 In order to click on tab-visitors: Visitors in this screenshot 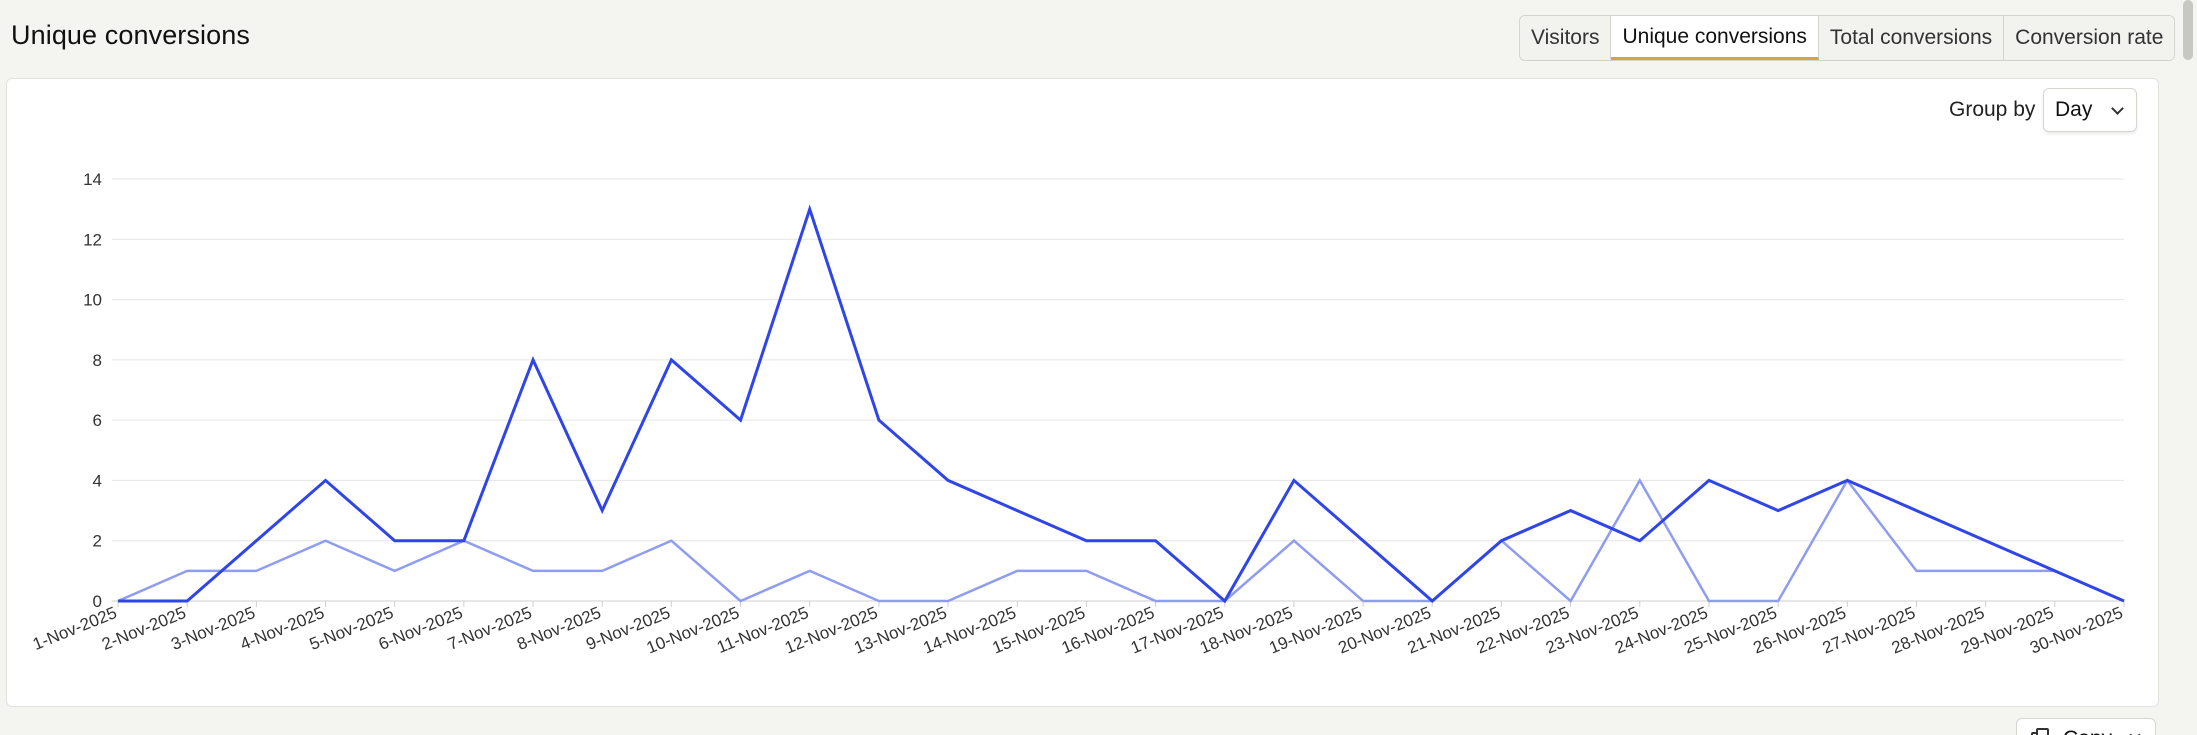, I will do `click(1566, 38)`.